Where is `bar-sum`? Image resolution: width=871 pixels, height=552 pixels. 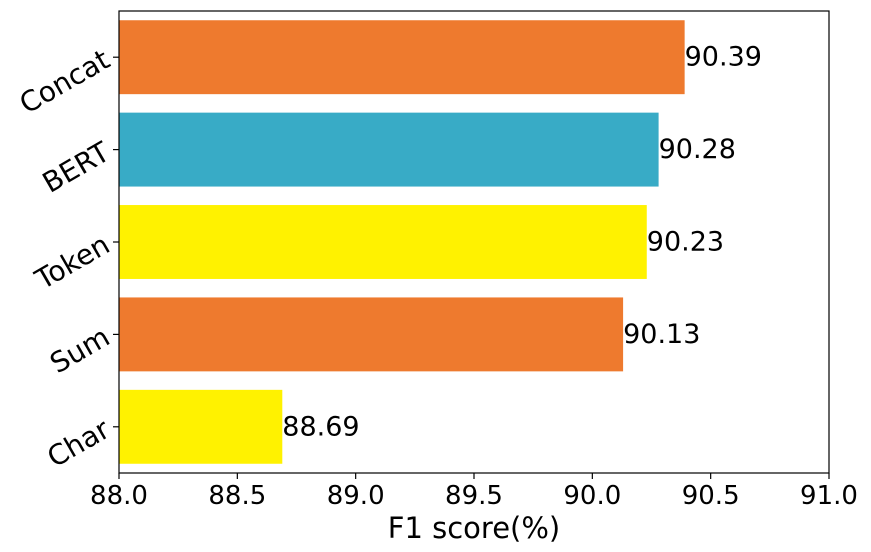 bar-sum is located at coordinates (371, 334).